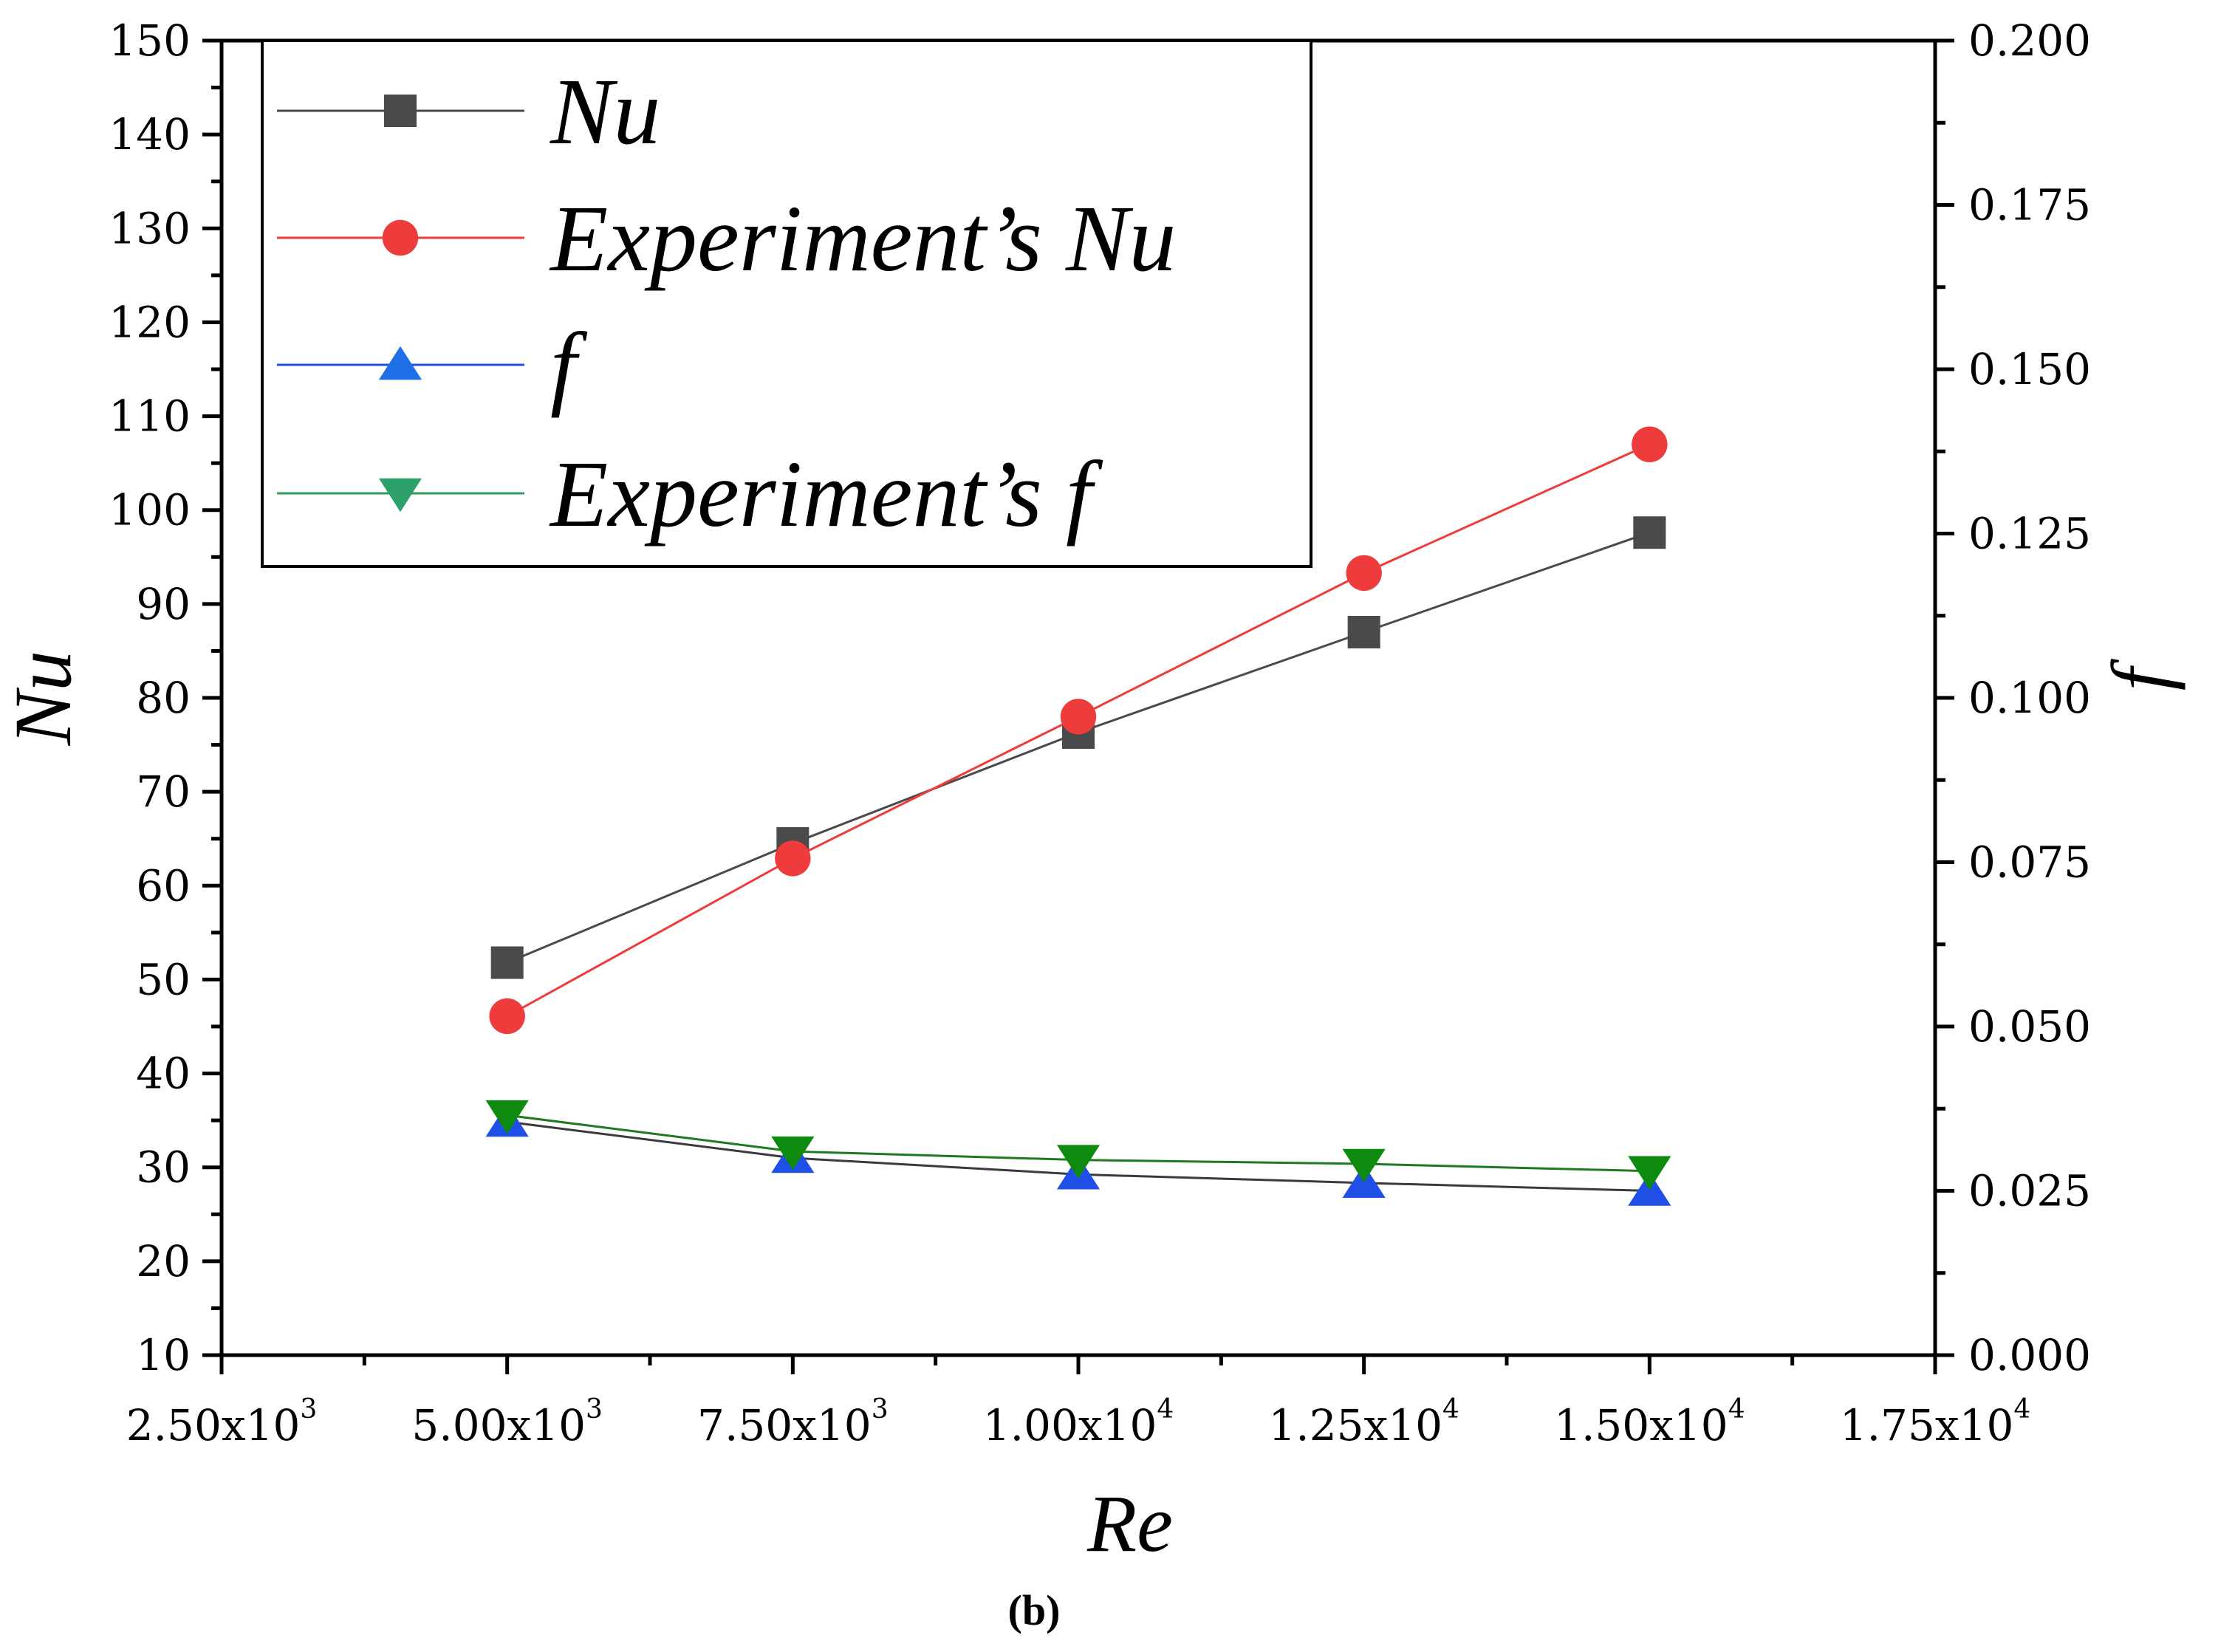  Describe the element at coordinates (605, 111) in the screenshot. I see `legend-label: Nu` at that location.